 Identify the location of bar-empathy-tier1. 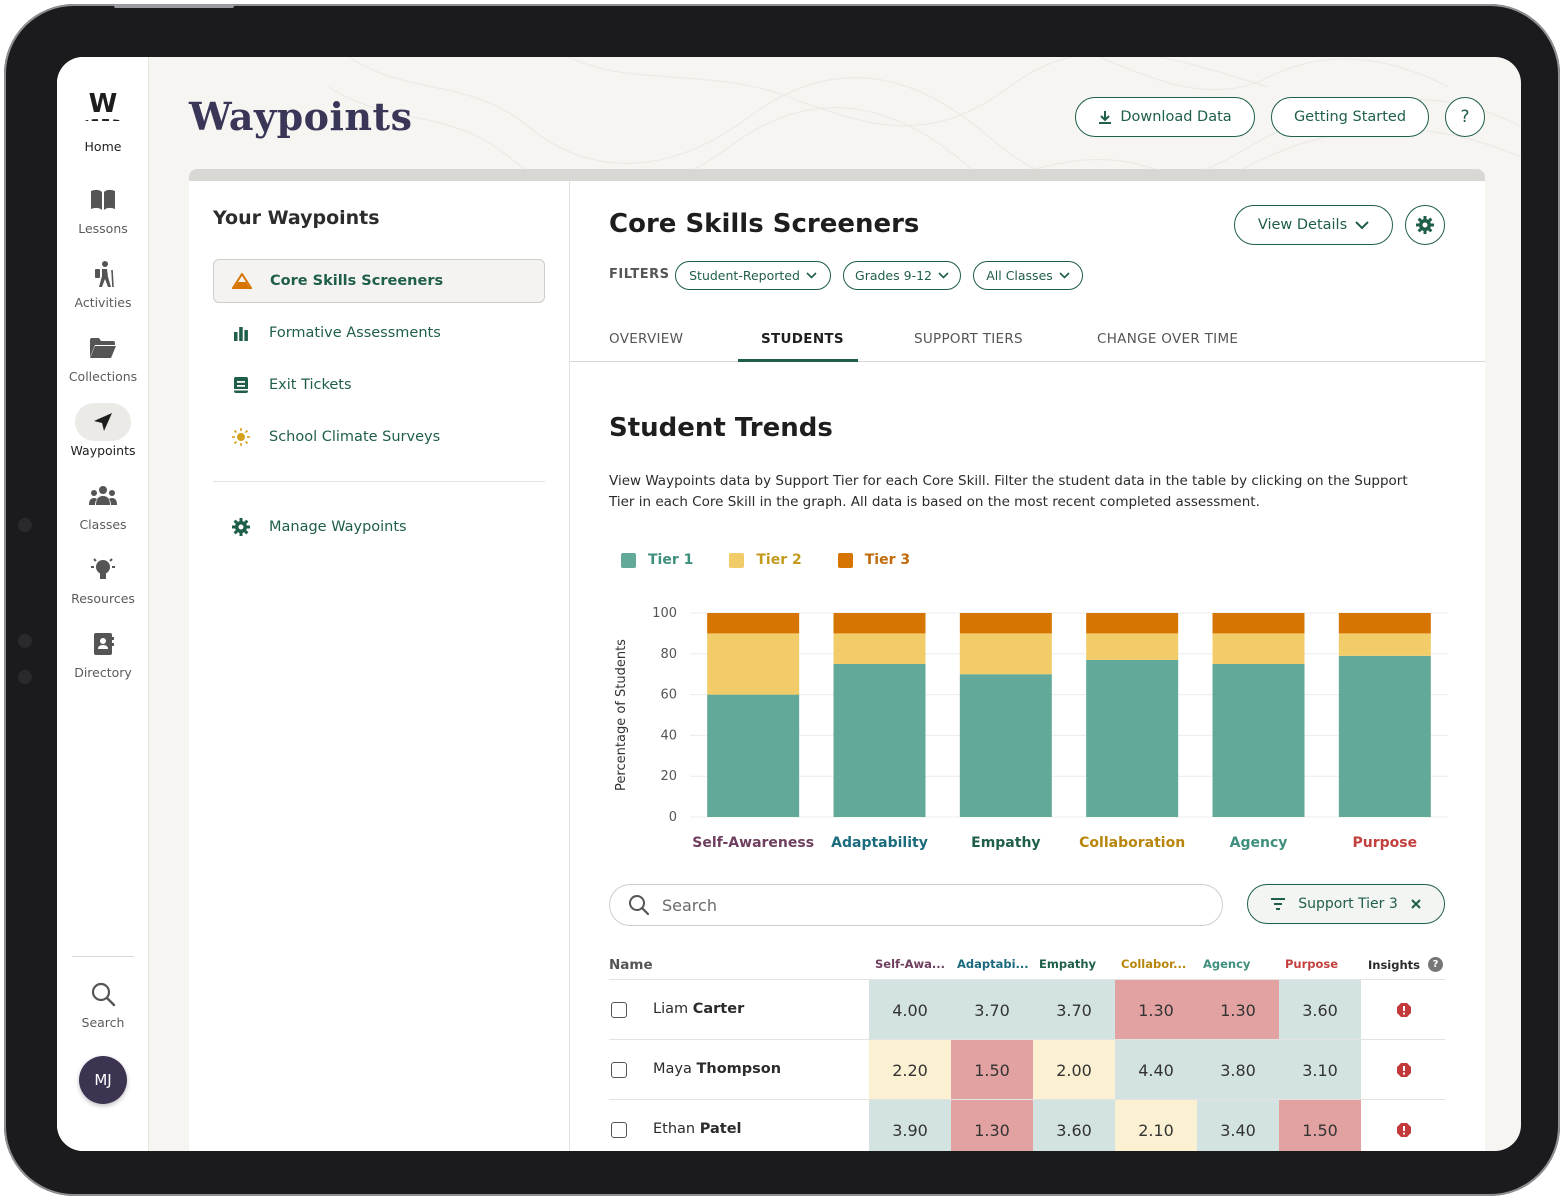
(1005, 745).